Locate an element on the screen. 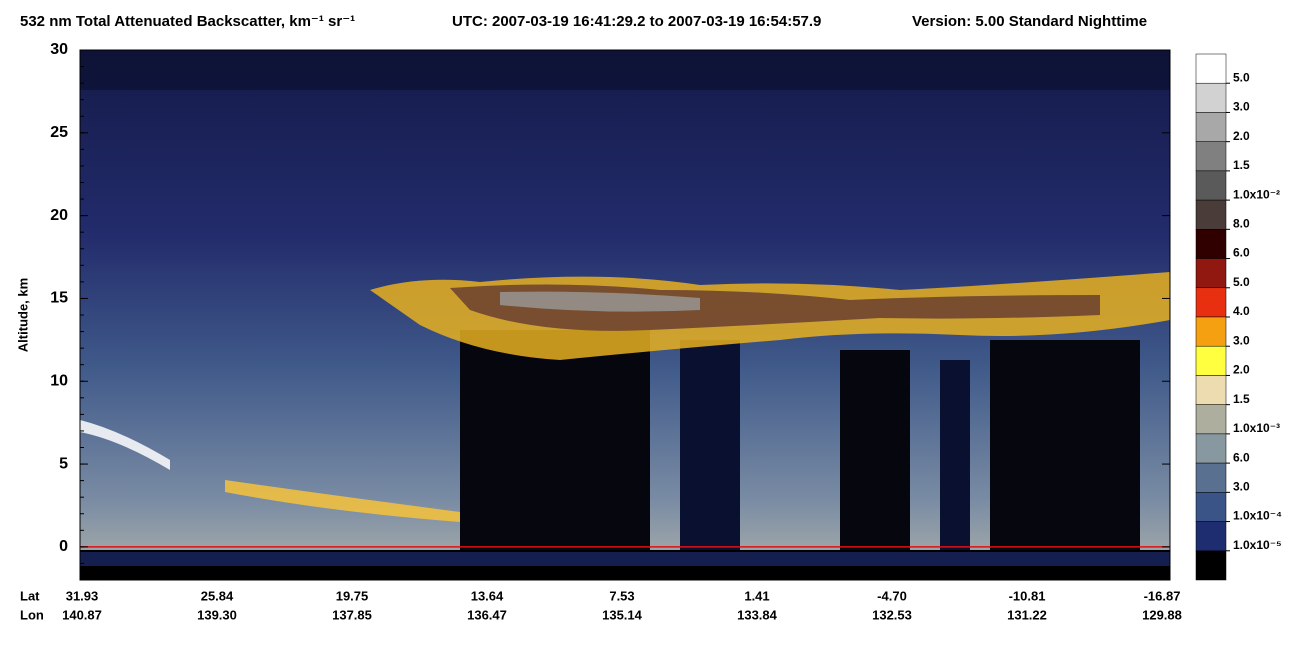 Image resolution: width=1300 pixels, height=667 pixels. x-tick-label: 140.87 is located at coordinates (82, 614).